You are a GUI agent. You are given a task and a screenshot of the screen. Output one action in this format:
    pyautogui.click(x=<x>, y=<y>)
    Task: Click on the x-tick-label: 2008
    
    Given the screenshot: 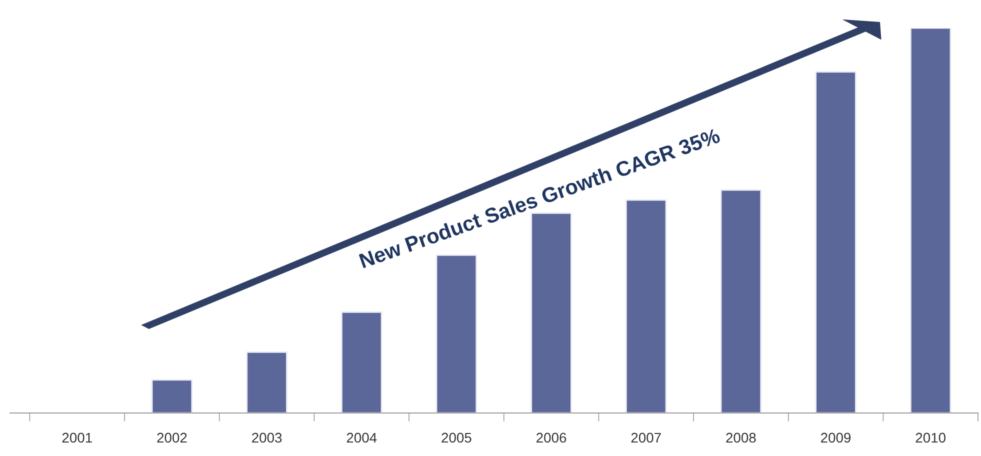 What is the action you would take?
    pyautogui.click(x=741, y=437)
    